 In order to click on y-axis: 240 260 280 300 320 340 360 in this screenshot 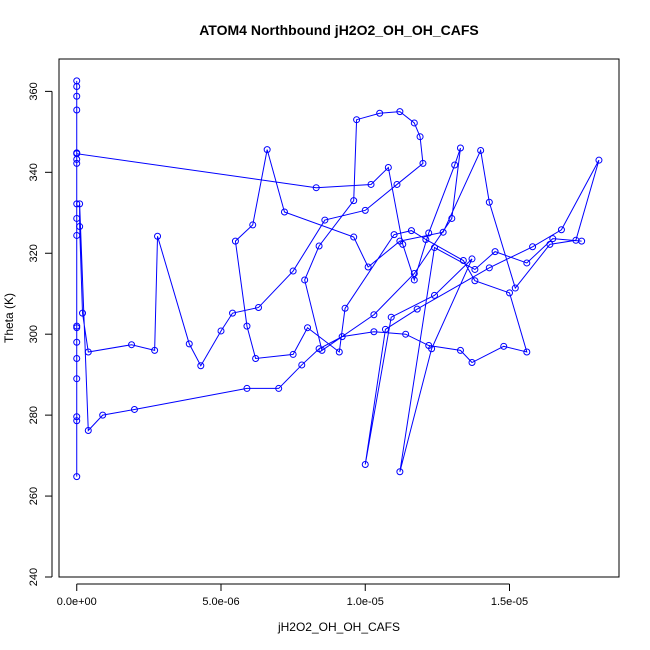, I will do `click(40, 334)`.